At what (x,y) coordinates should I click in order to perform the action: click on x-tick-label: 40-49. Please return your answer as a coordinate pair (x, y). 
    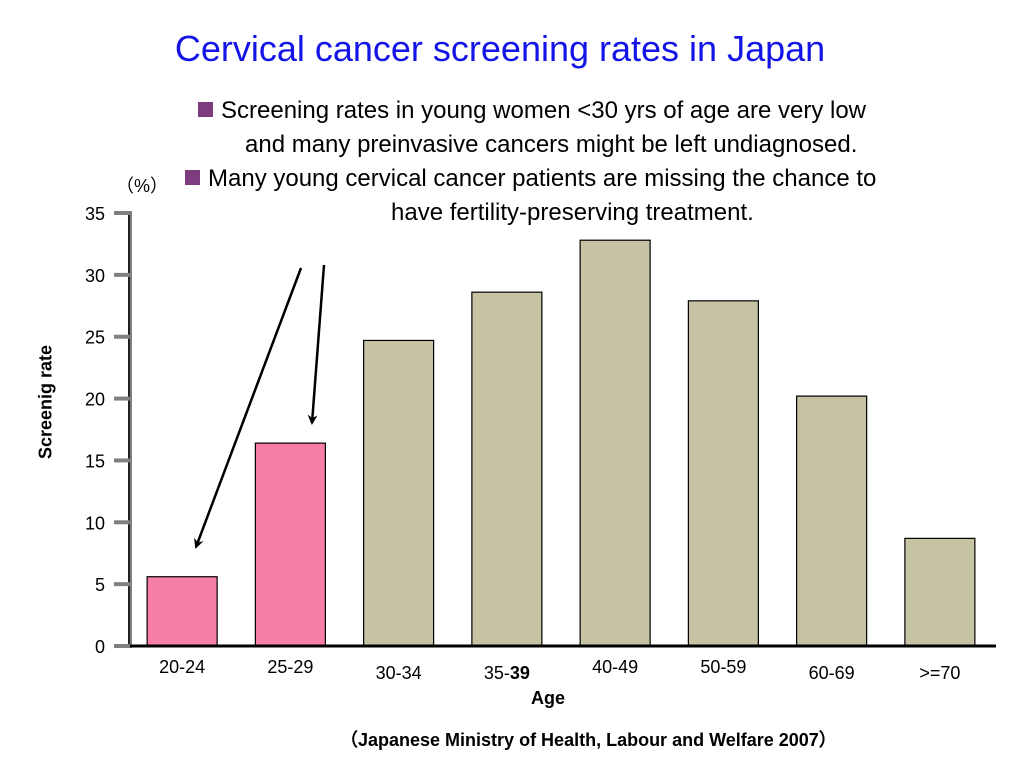
    Looking at the image, I should click on (615, 667).